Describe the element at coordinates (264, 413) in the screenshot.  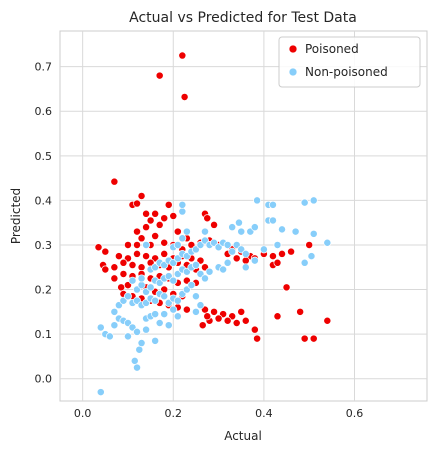
I see `x-tick-label: 0.4` at that location.